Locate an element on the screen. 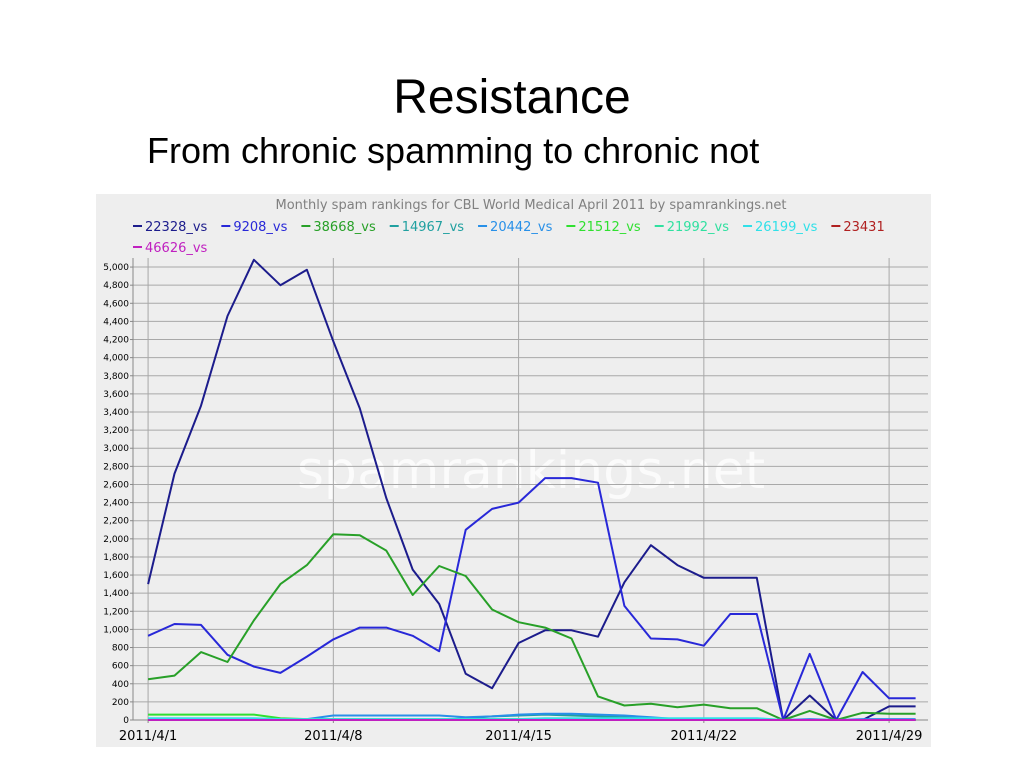 The width and height of the screenshot is (1023, 767). y-tick-label: 1,000 is located at coordinates (116, 630).